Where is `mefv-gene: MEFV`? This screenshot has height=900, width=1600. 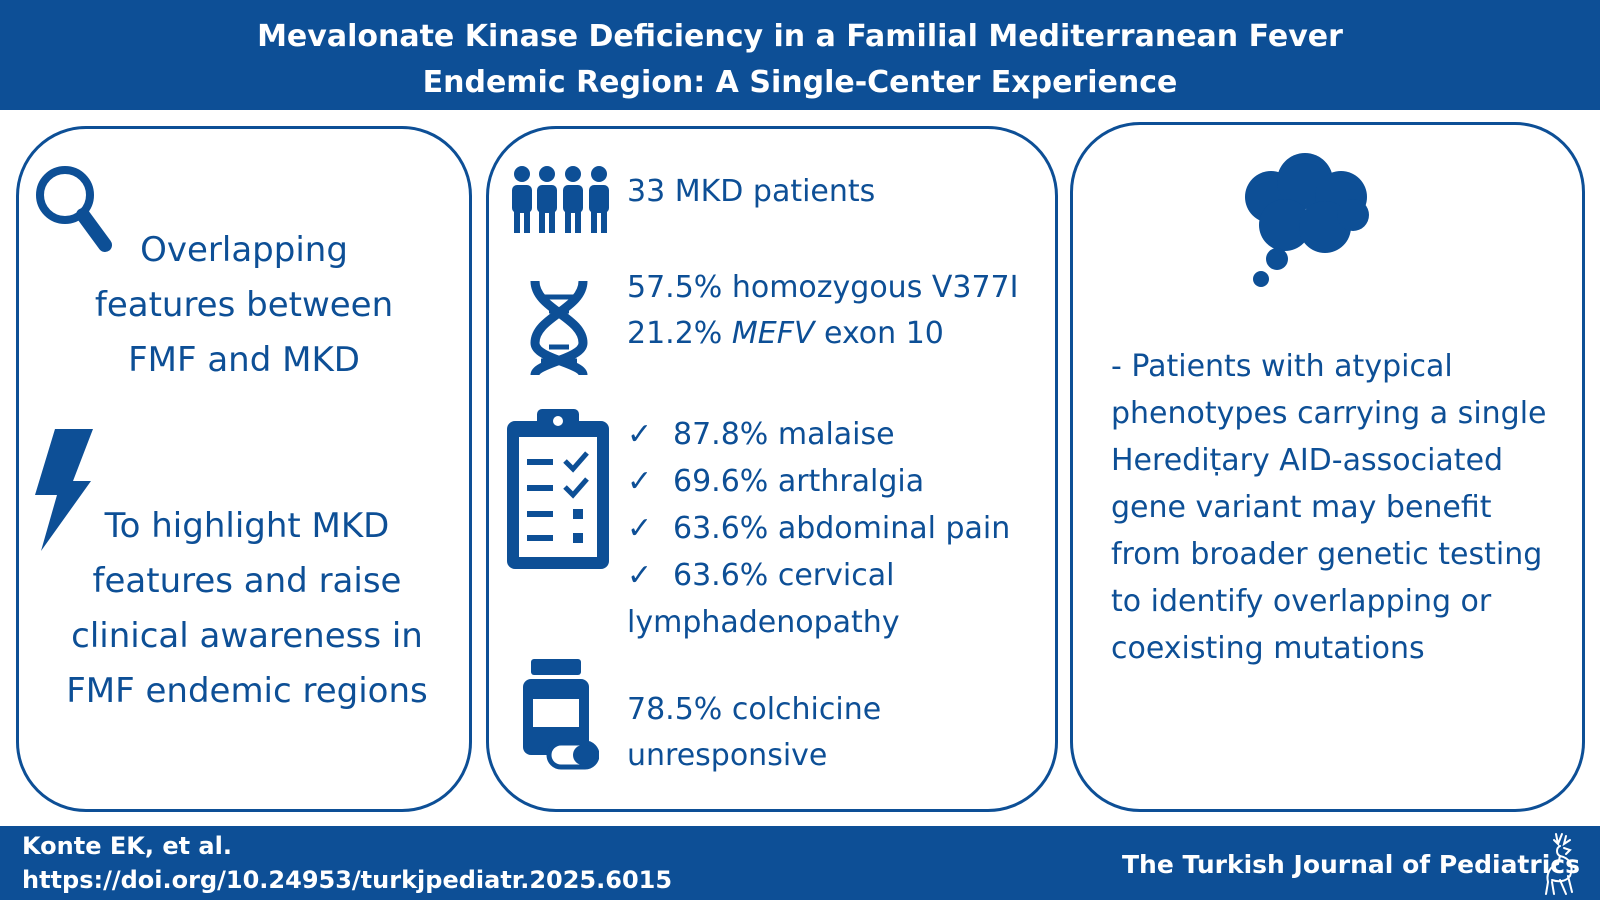 mefv-gene: MEFV is located at coordinates (773, 333).